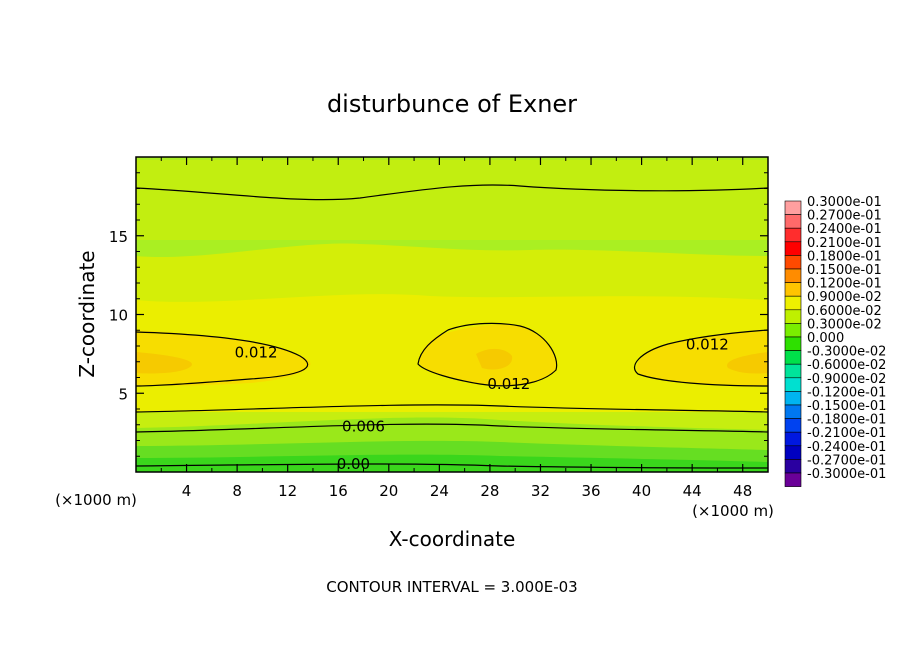 This screenshot has height=654, width=904. What do you see at coordinates (733, 511) in the screenshot?
I see `x-unit-right: (×1000 m)` at bounding box center [733, 511].